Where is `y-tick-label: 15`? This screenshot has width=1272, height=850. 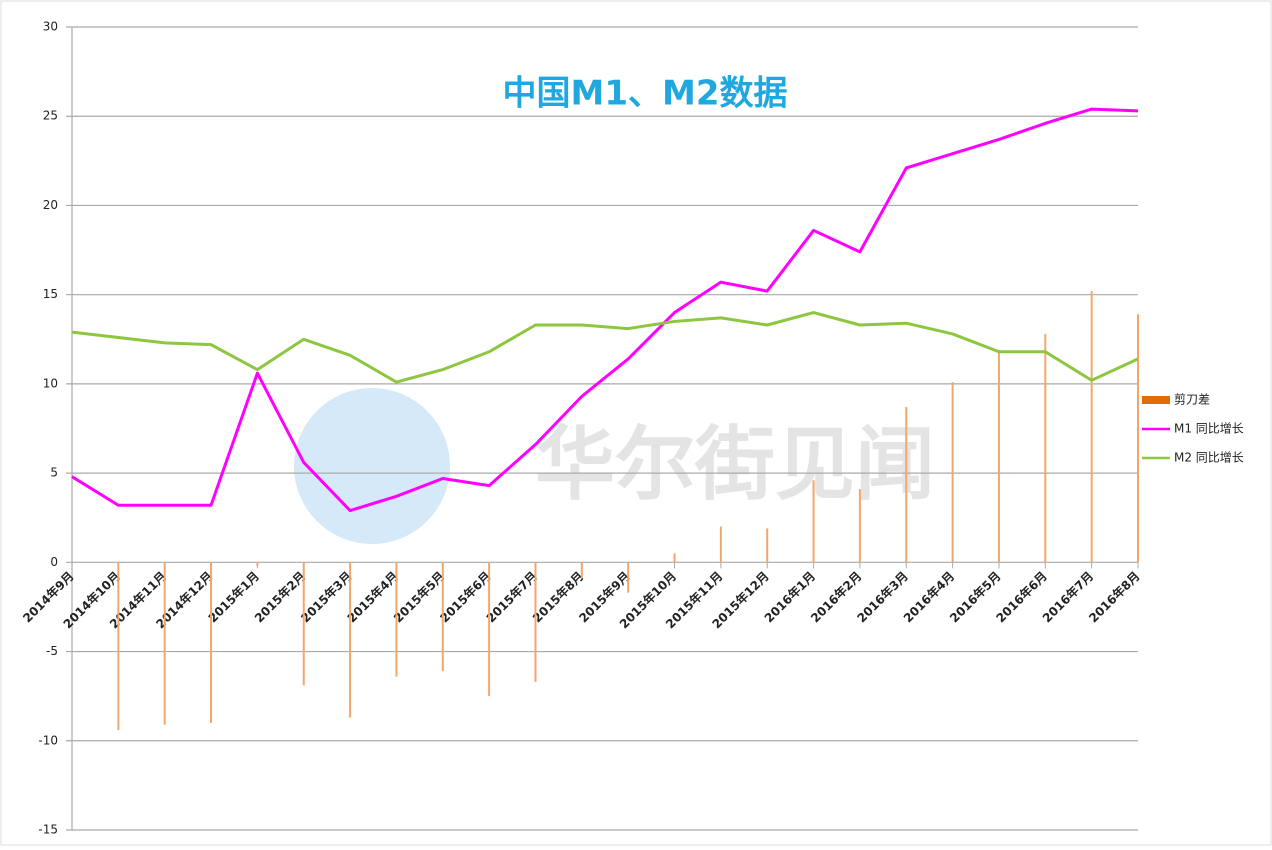 y-tick-label: 15 is located at coordinates (50, 294).